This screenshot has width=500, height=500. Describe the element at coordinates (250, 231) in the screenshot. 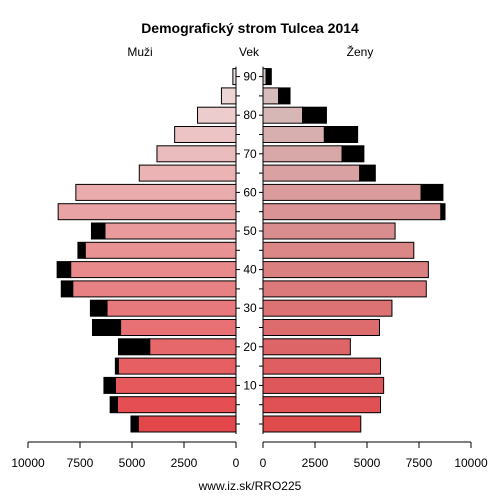

I see `age-tick-label: 50` at that location.